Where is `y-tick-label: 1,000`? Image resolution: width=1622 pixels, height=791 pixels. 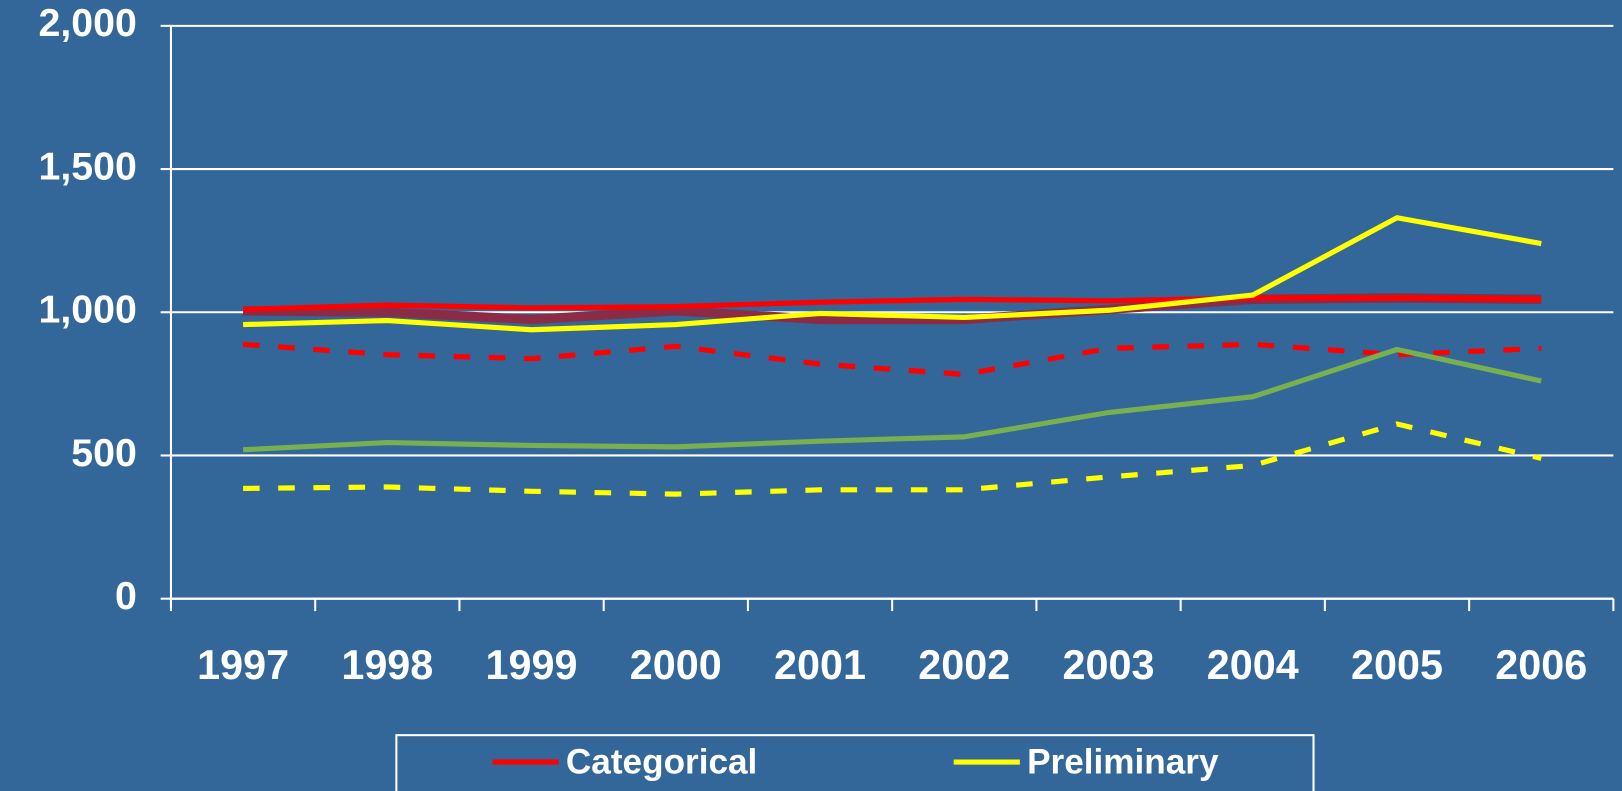 y-tick-label: 1,000 is located at coordinates (88, 310).